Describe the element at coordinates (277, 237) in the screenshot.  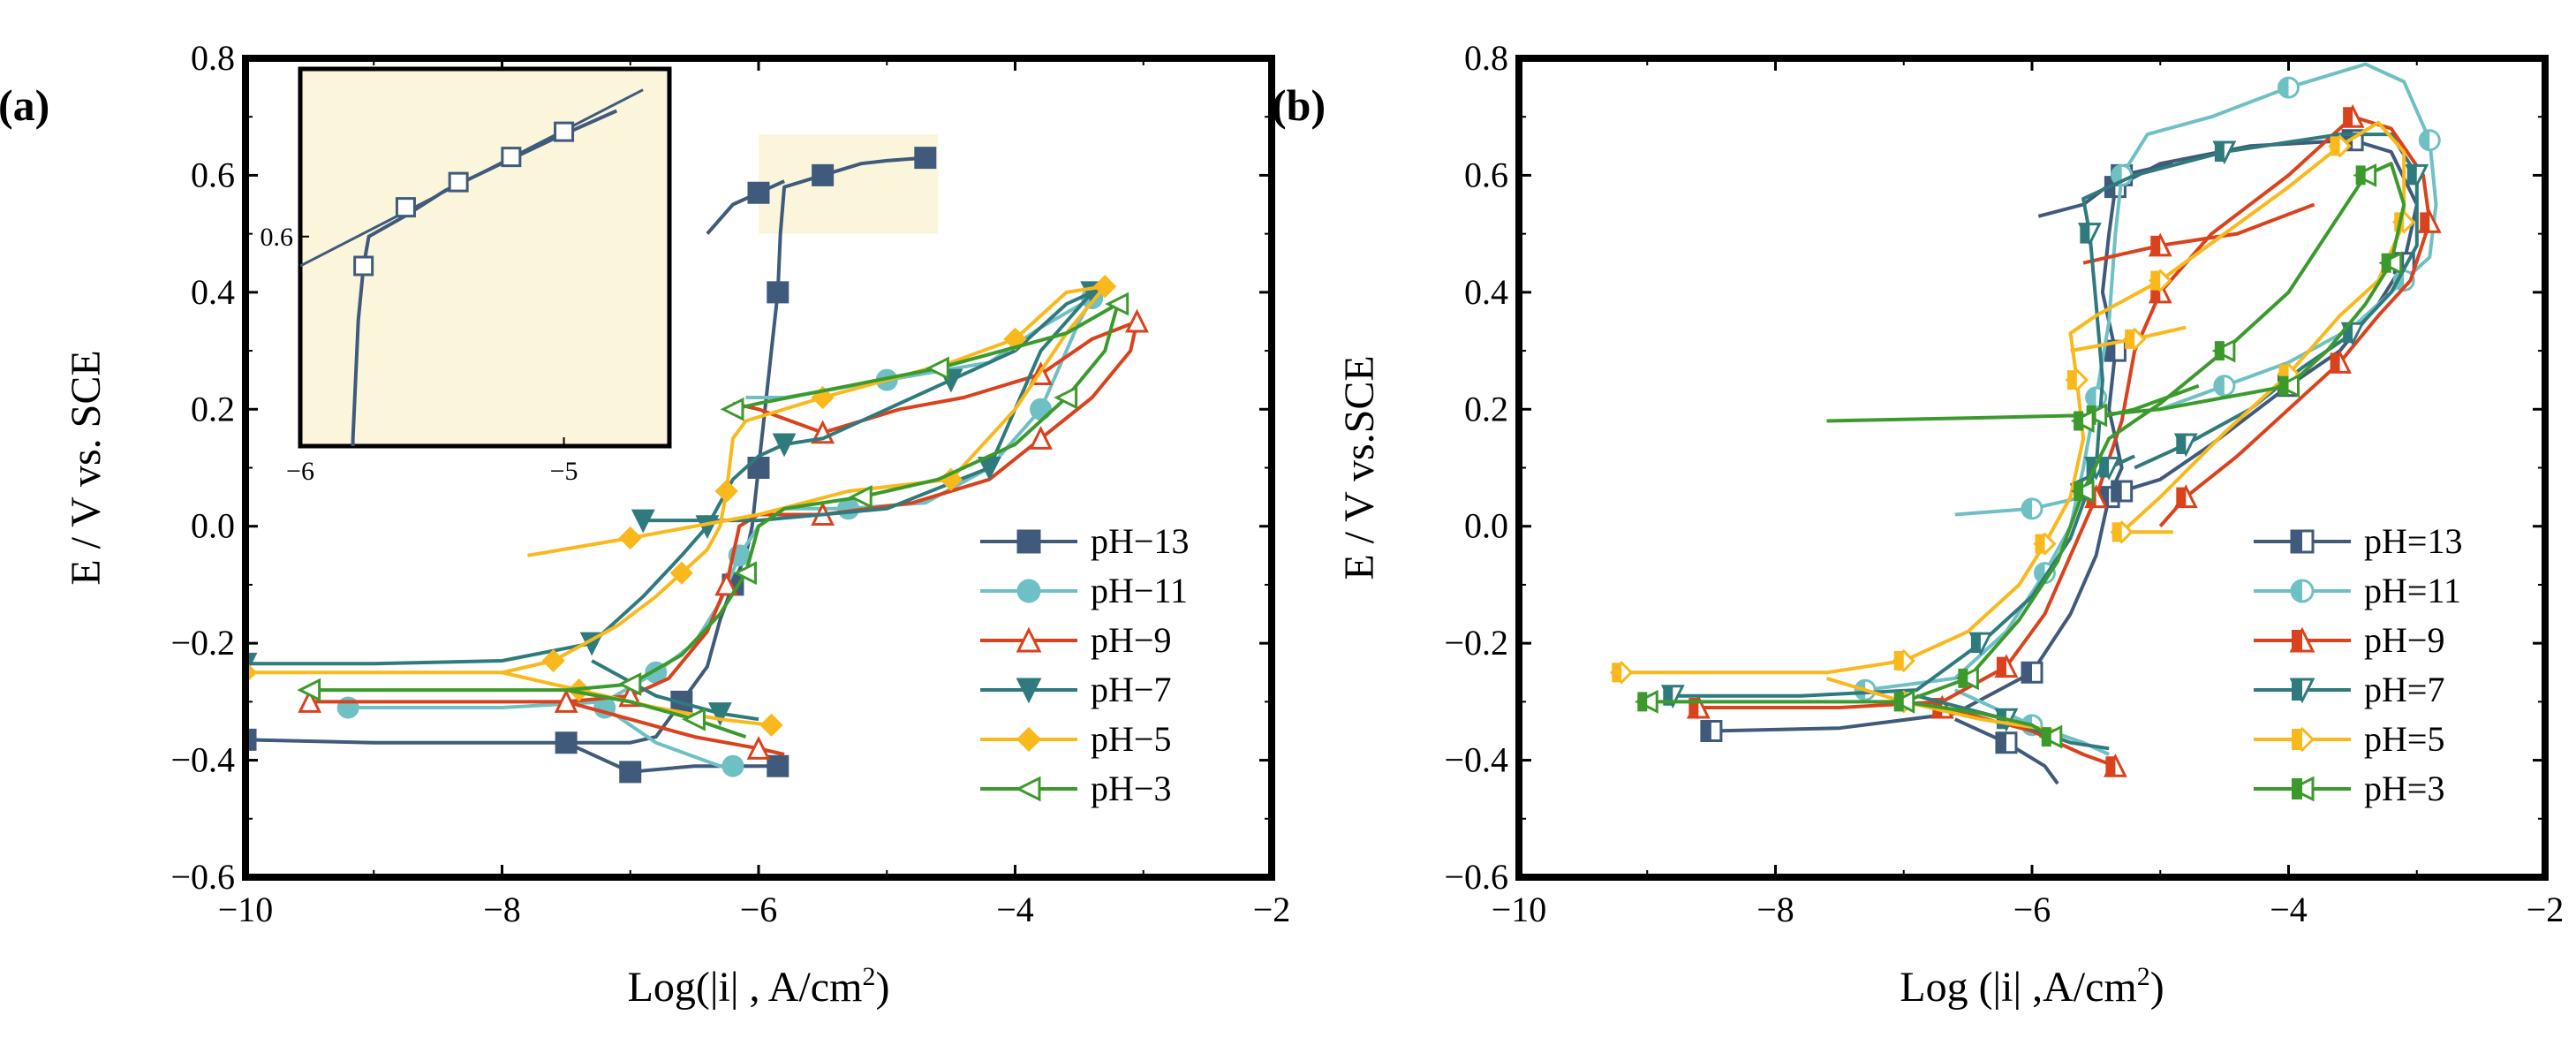
I see `inset-y-tick-label: 0.6` at that location.